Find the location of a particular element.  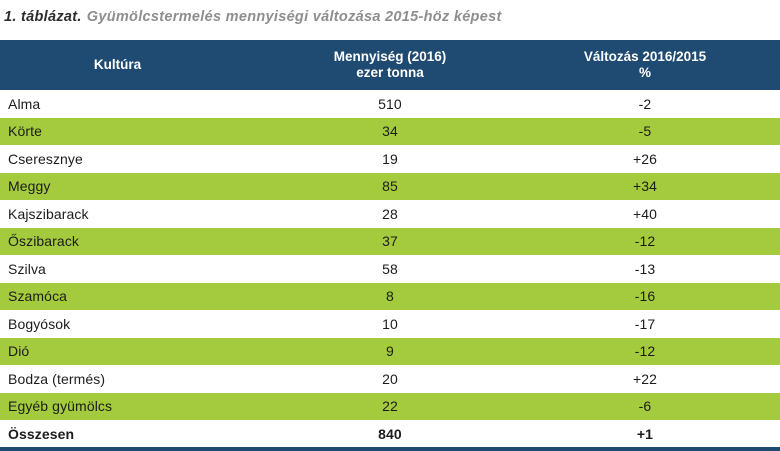

col-header-kultura: Kultúra is located at coordinates (117, 65).